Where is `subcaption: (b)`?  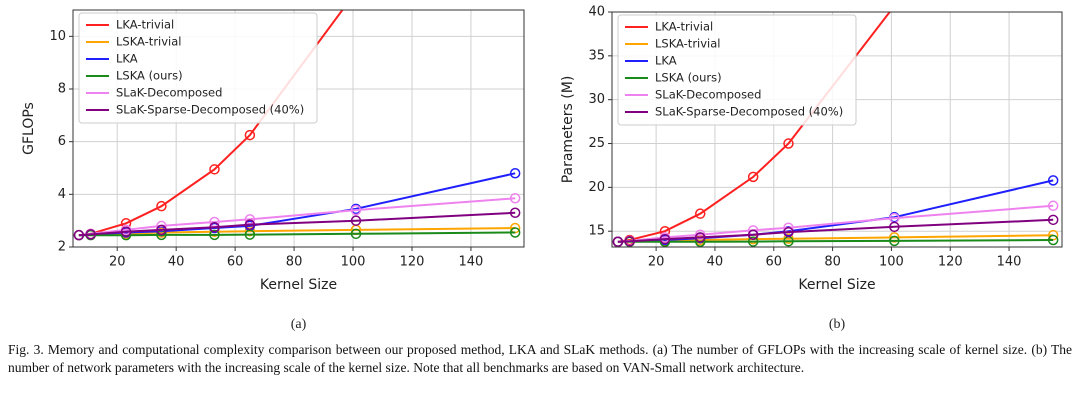 subcaption: (b) is located at coordinates (837, 324).